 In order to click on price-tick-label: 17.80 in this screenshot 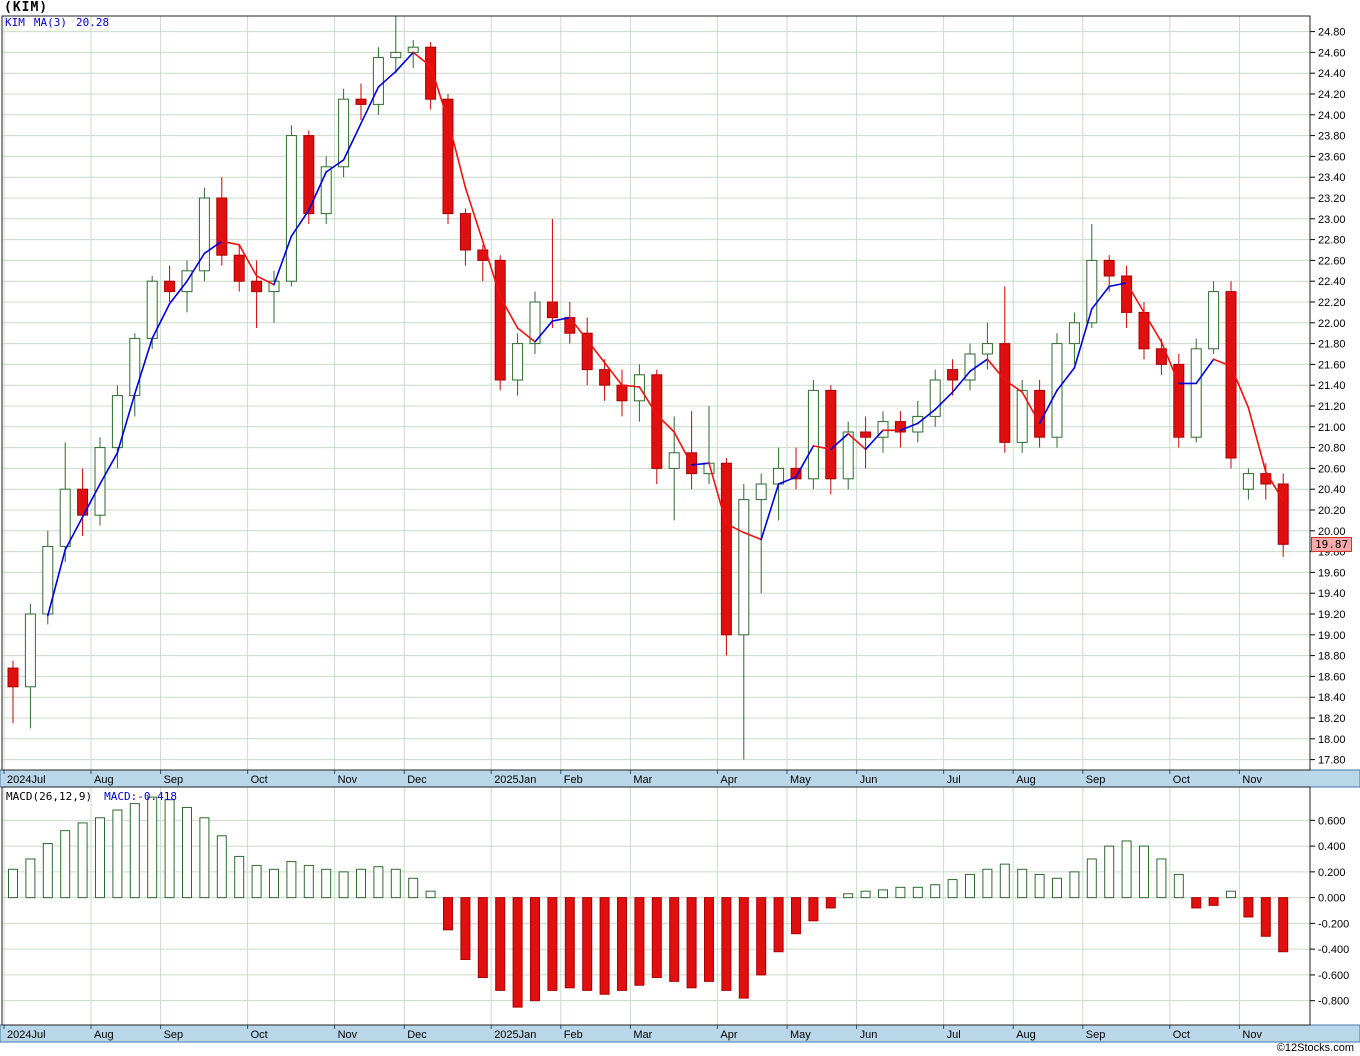, I will do `click(1332, 761)`.